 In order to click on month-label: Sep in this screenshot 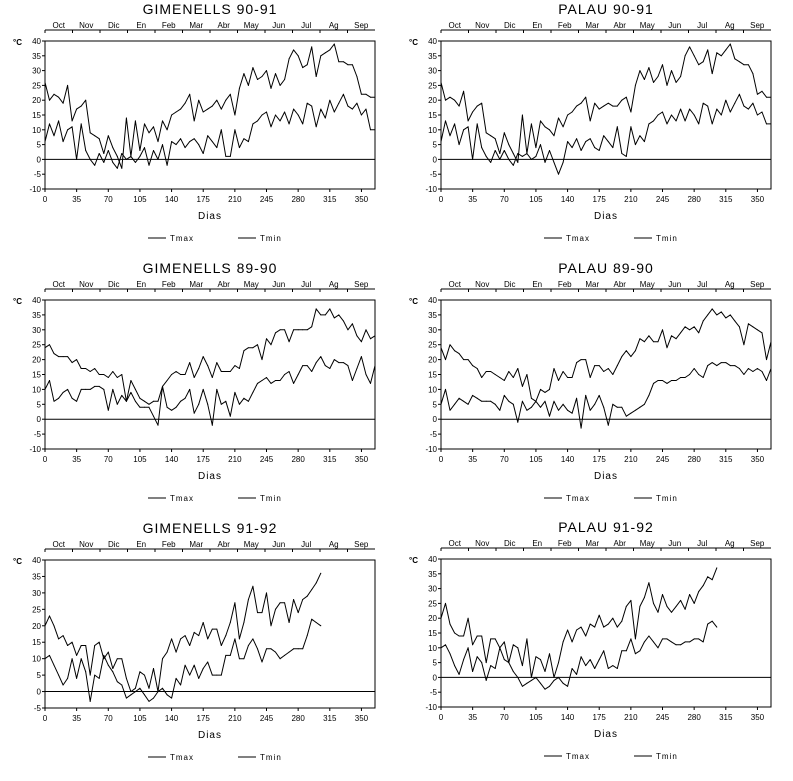, I will do `click(757, 543)`.